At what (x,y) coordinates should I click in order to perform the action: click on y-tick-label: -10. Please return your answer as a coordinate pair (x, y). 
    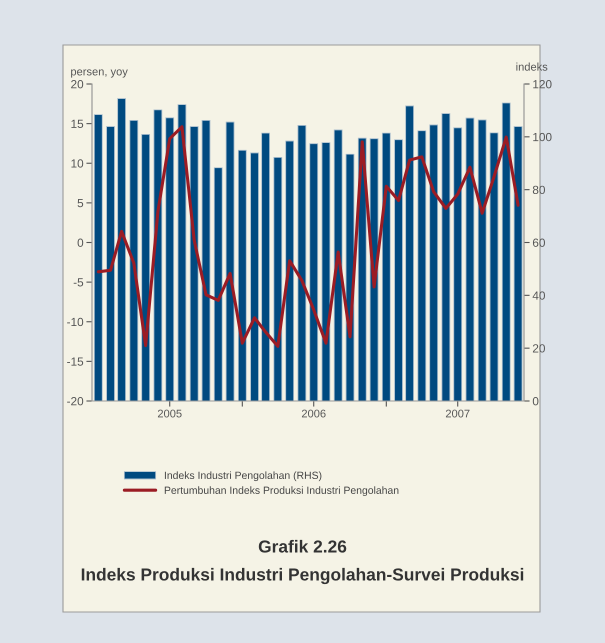
    Looking at the image, I should click on (75, 322).